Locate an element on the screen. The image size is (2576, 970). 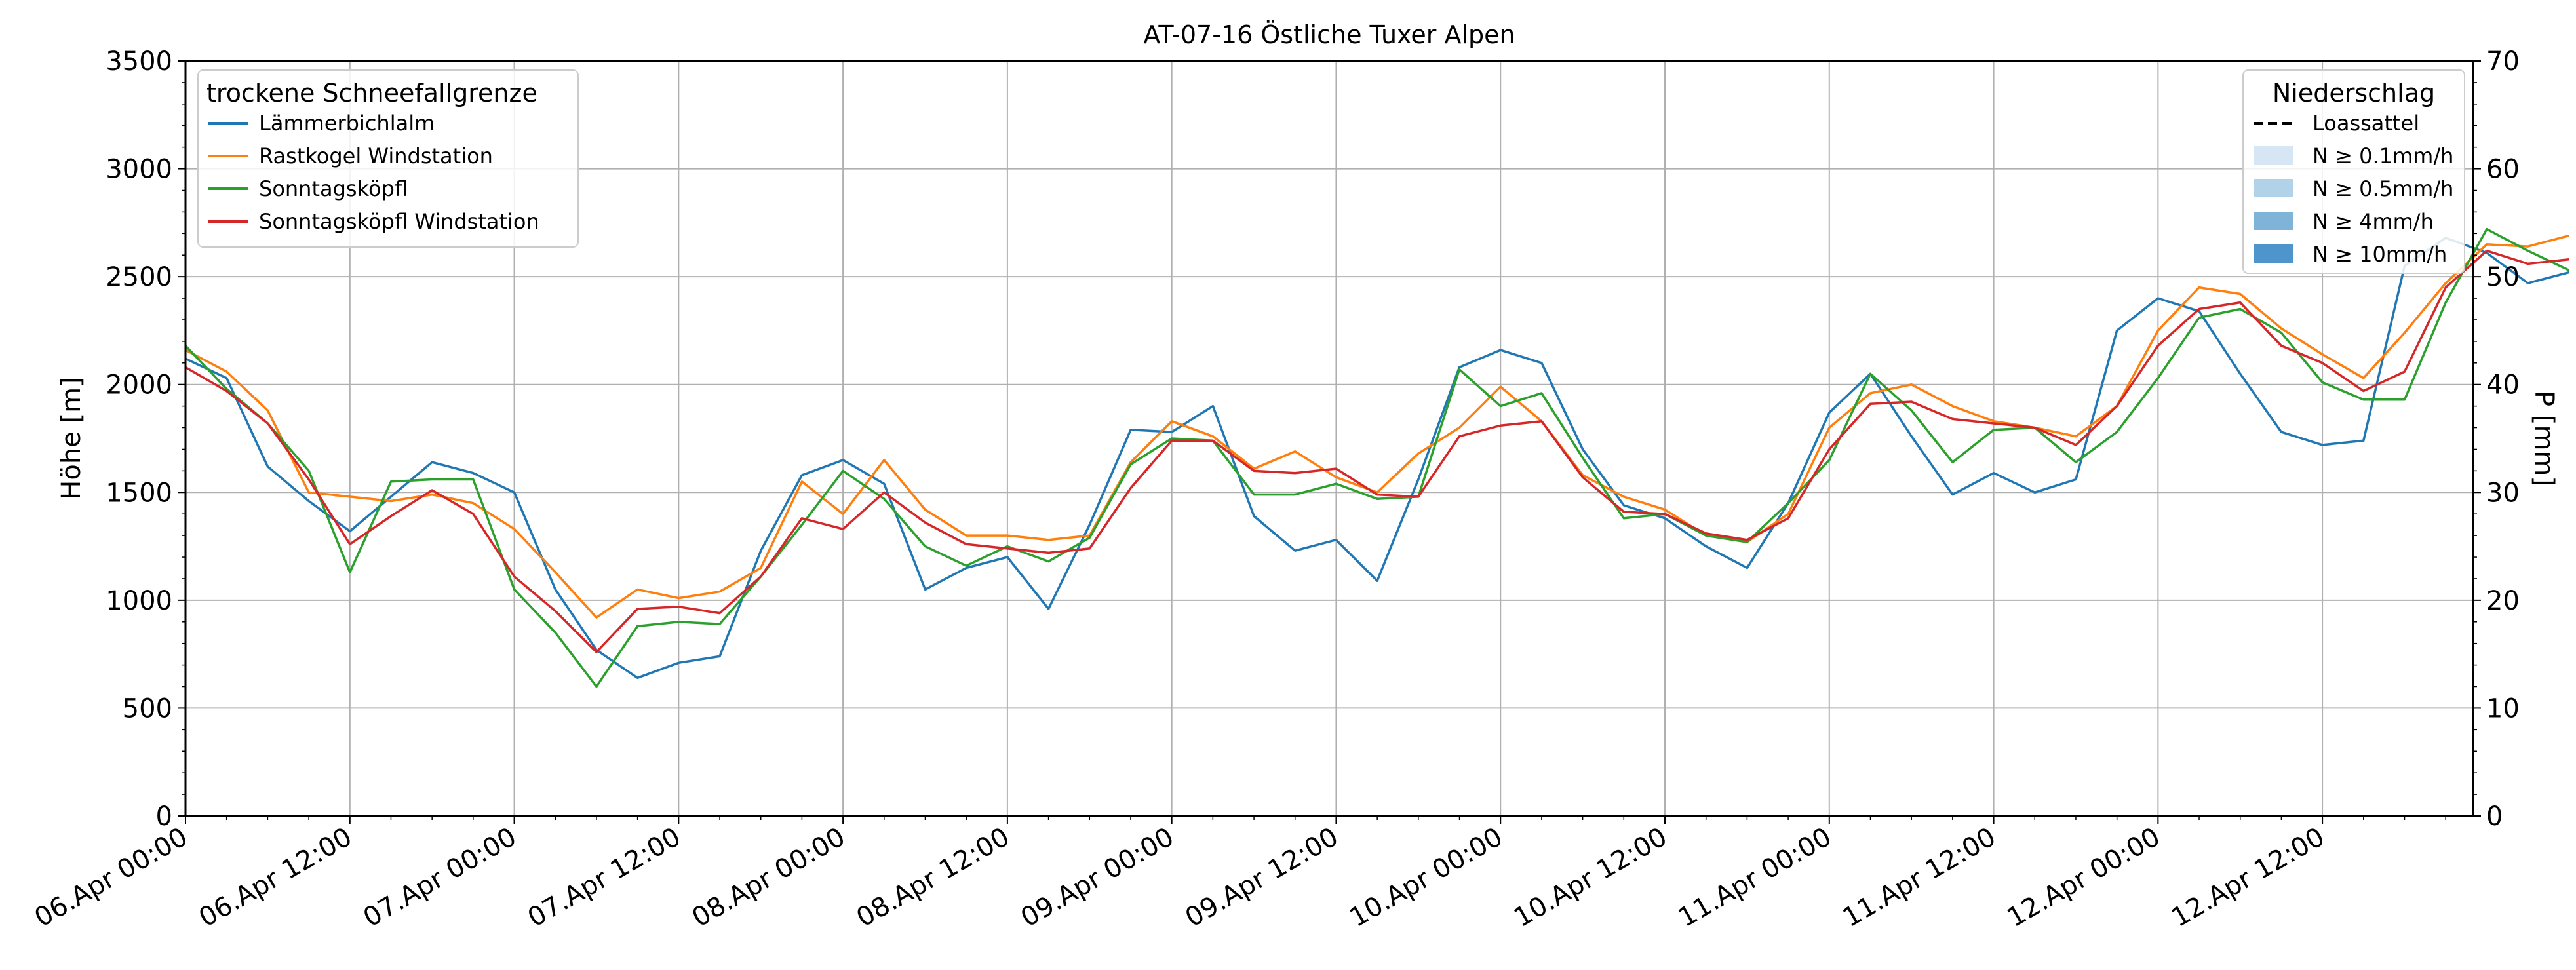
y-tick-label: 1000 is located at coordinates (139, 601).